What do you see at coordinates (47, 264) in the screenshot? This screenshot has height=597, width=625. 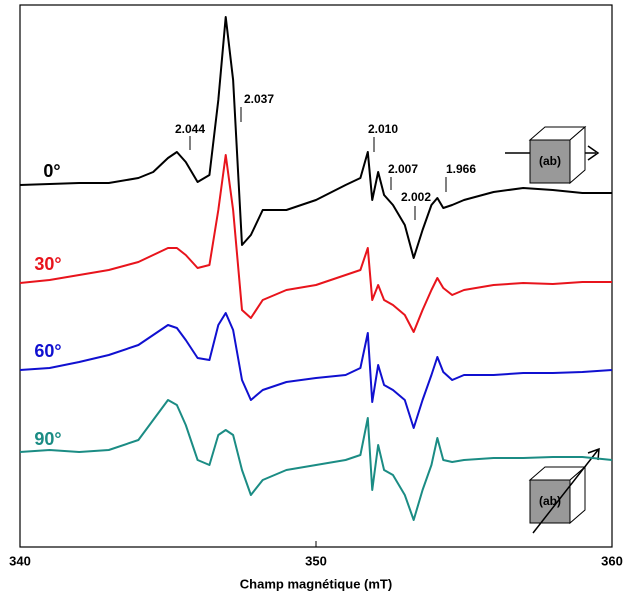 I see `series-label: 30°` at bounding box center [47, 264].